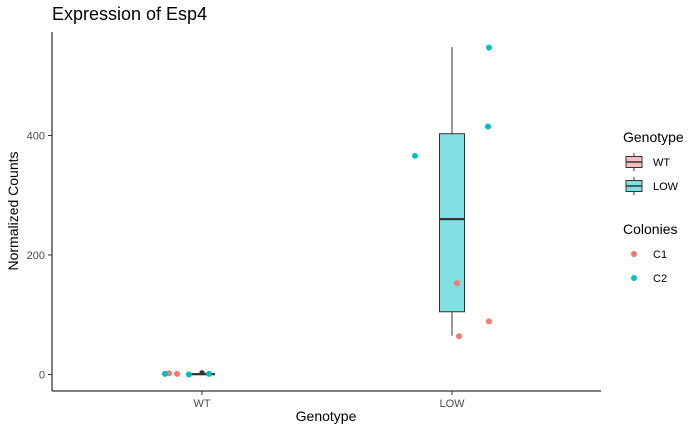  I want to click on legend-title-genotype: Genotype, so click(653, 137).